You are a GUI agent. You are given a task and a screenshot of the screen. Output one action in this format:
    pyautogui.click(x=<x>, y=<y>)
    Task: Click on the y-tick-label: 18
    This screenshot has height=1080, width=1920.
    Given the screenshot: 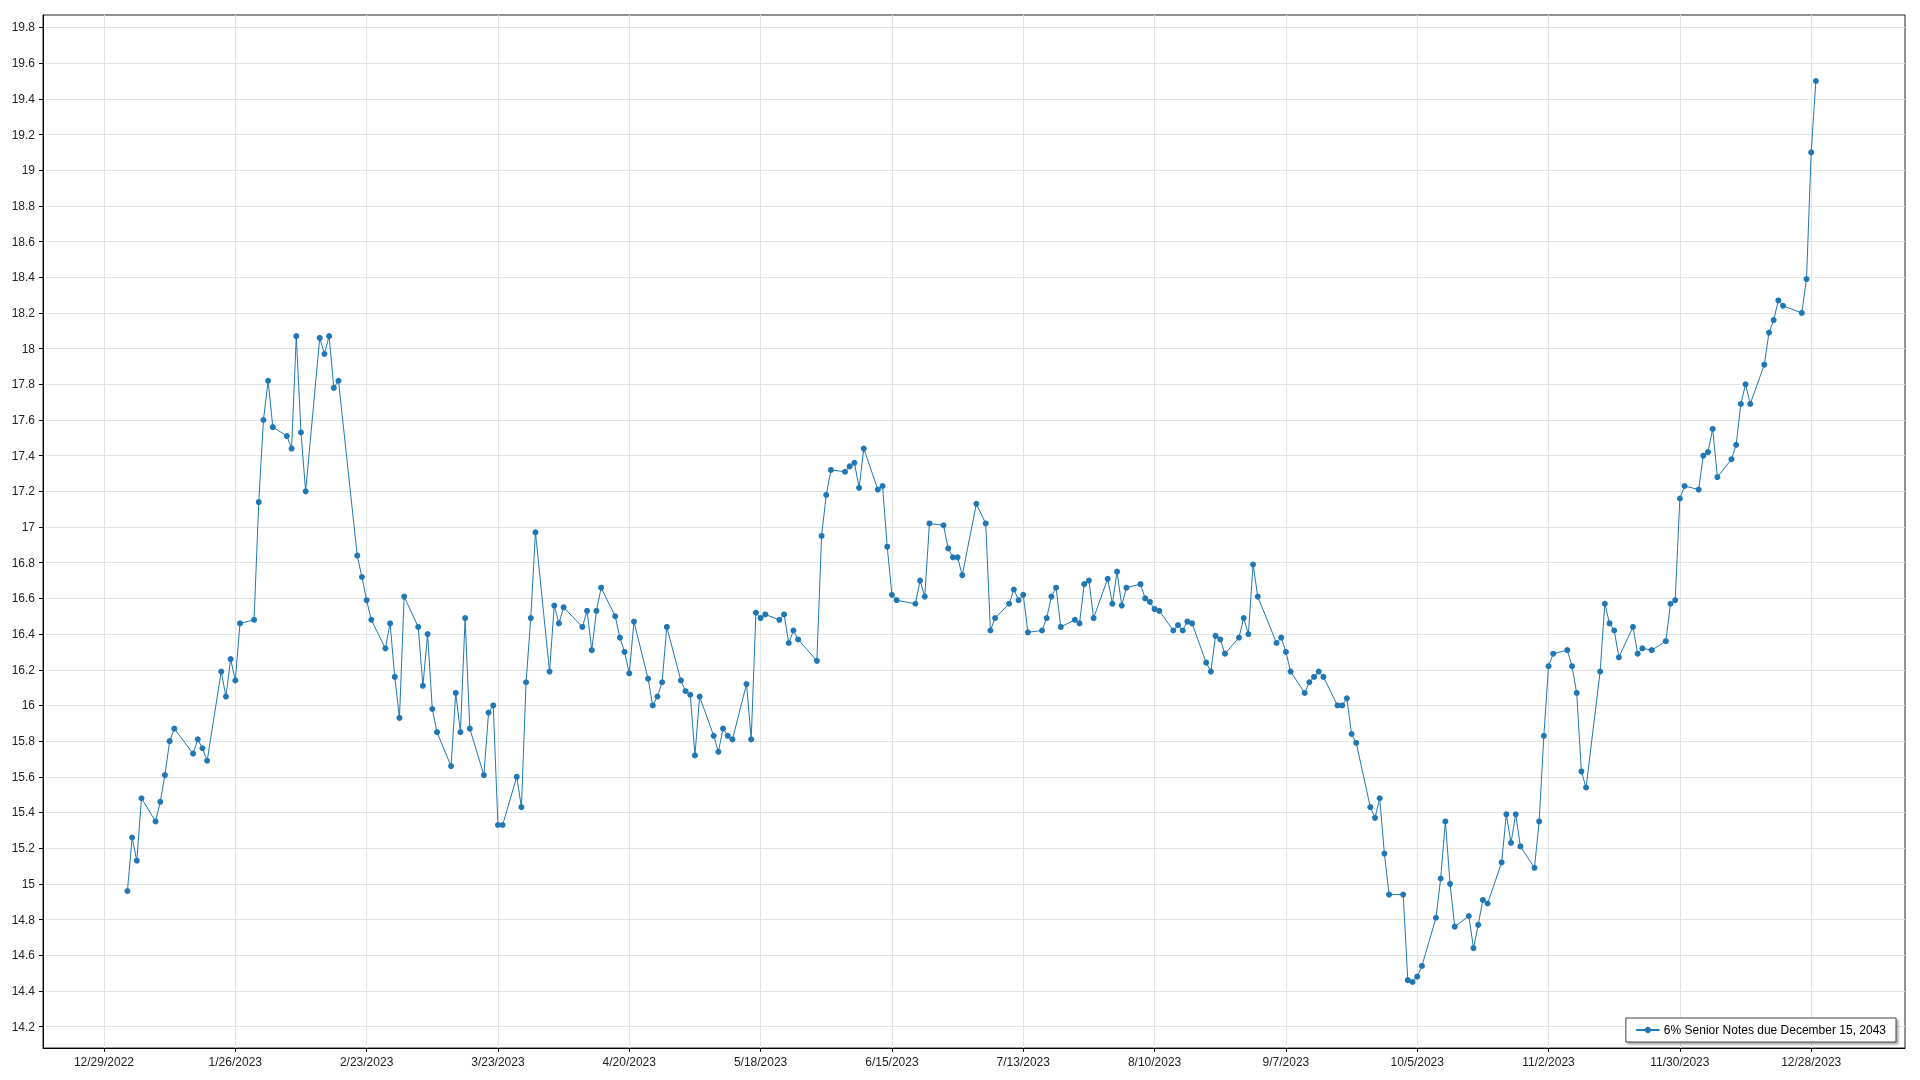 What is the action you would take?
    pyautogui.click(x=28, y=348)
    